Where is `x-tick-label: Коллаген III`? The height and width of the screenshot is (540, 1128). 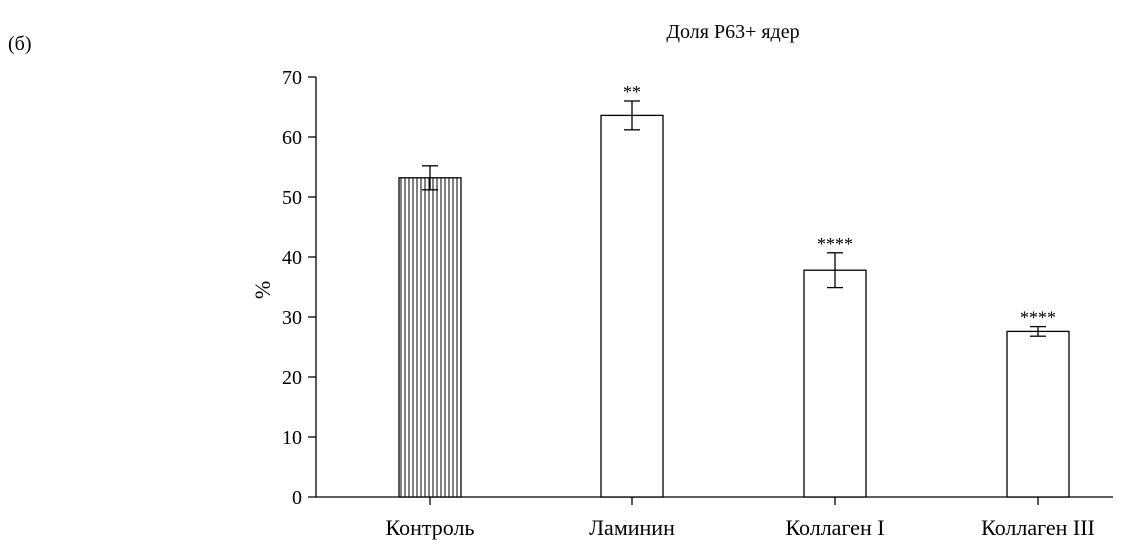 x-tick-label: Коллаген III is located at coordinates (1038, 527).